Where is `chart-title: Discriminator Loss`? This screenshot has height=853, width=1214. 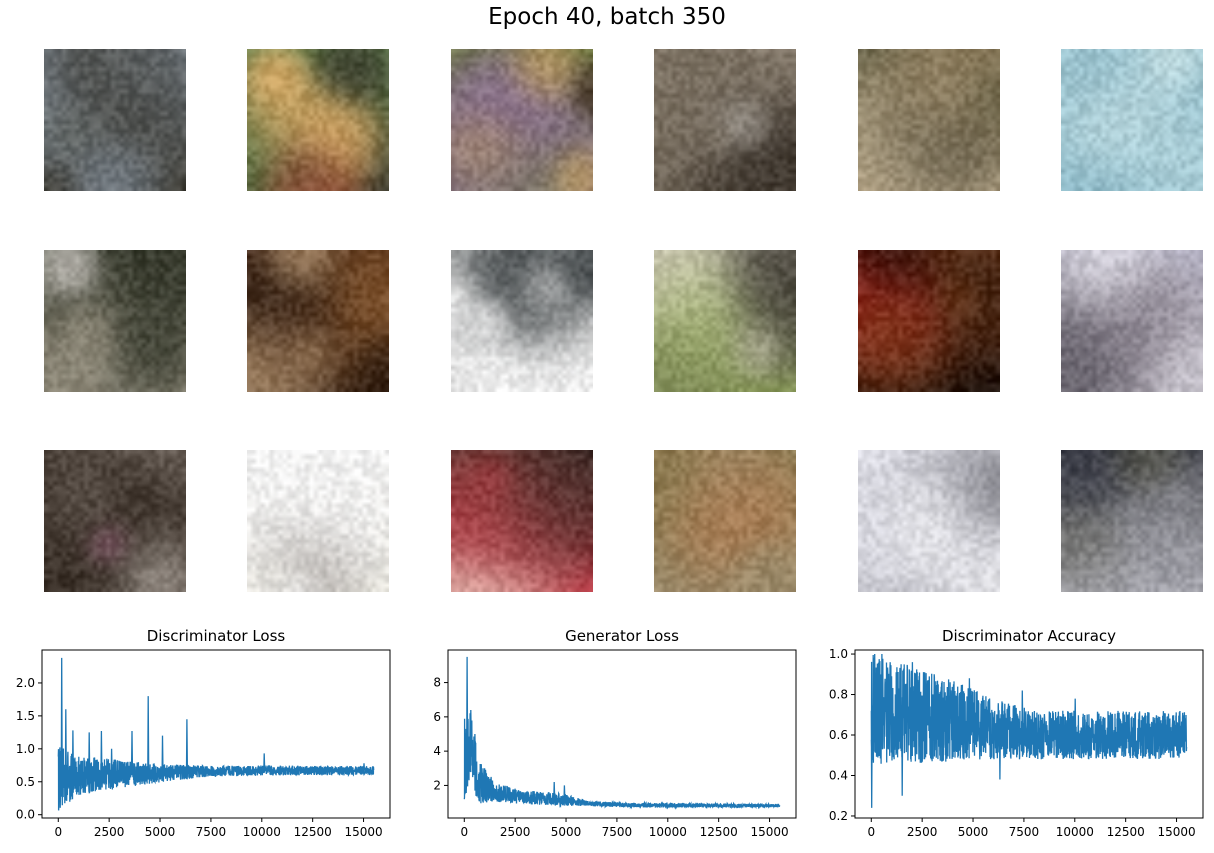 chart-title: Discriminator Loss is located at coordinates (216, 636).